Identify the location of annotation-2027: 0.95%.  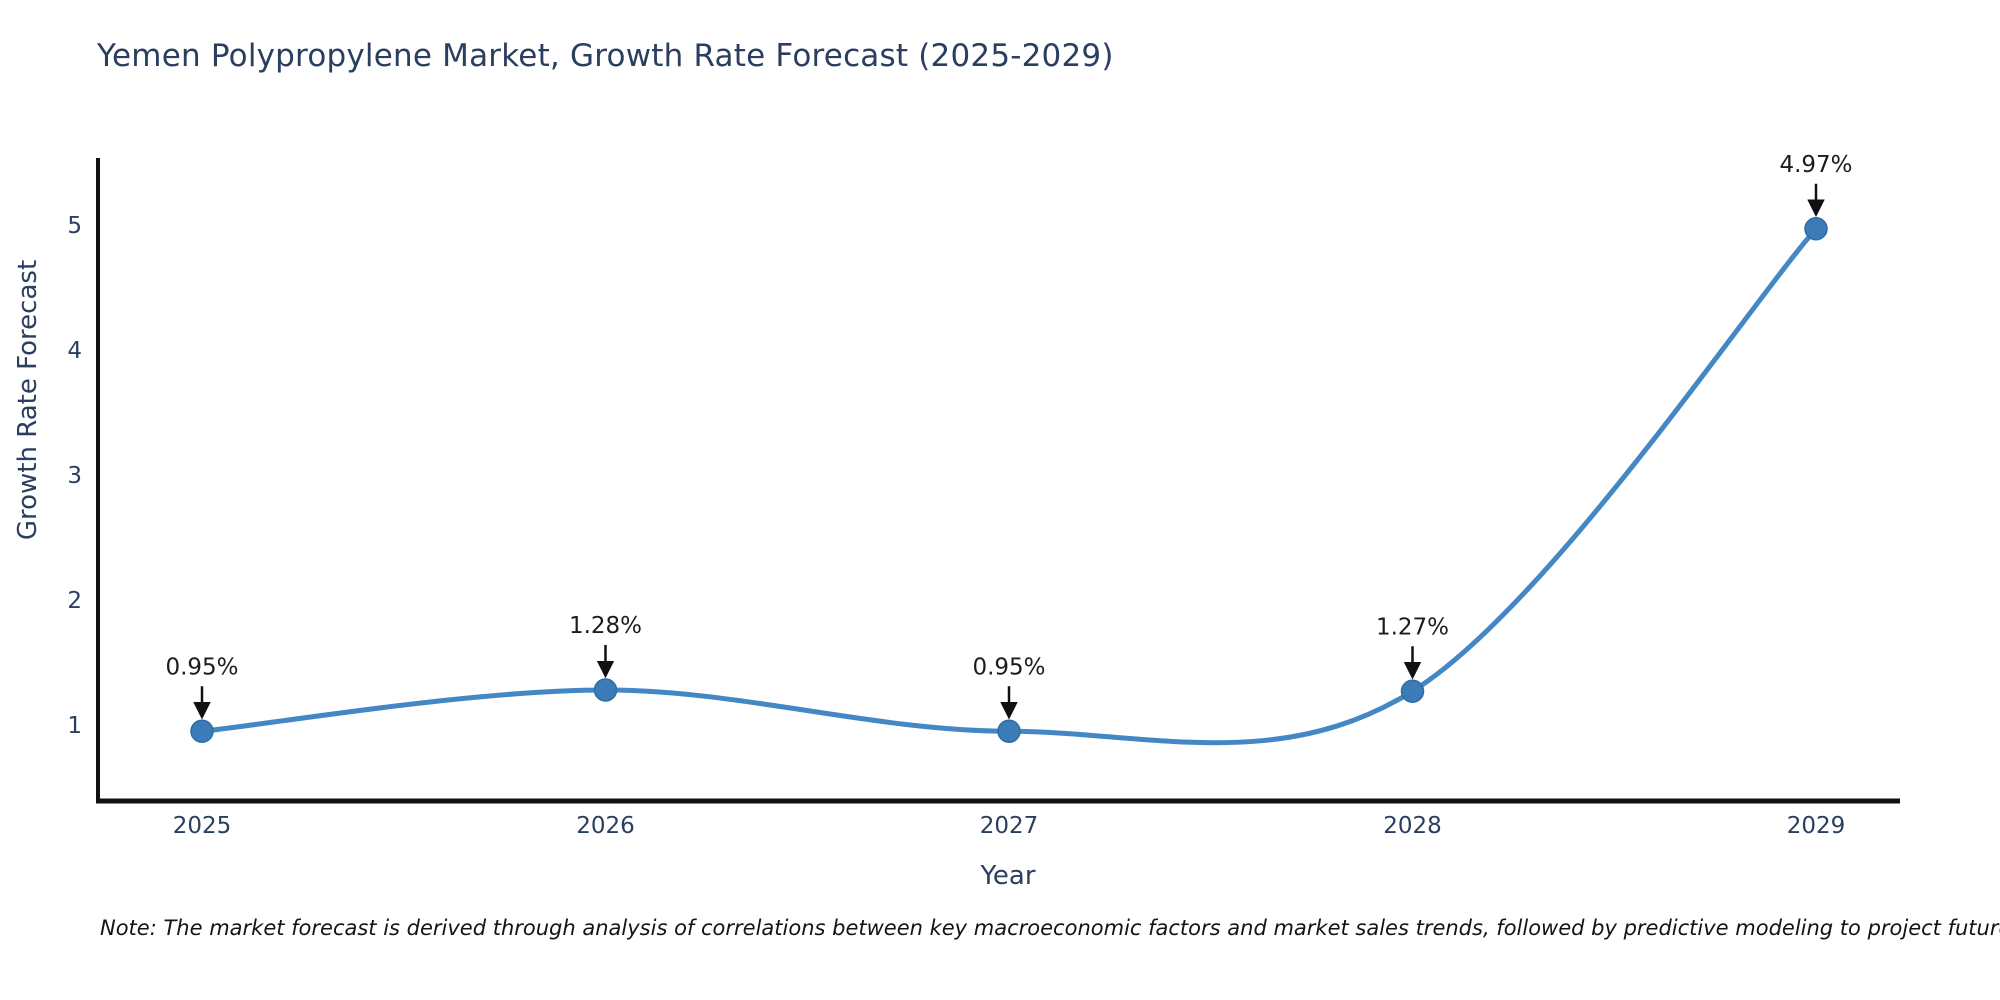
(1009, 687).